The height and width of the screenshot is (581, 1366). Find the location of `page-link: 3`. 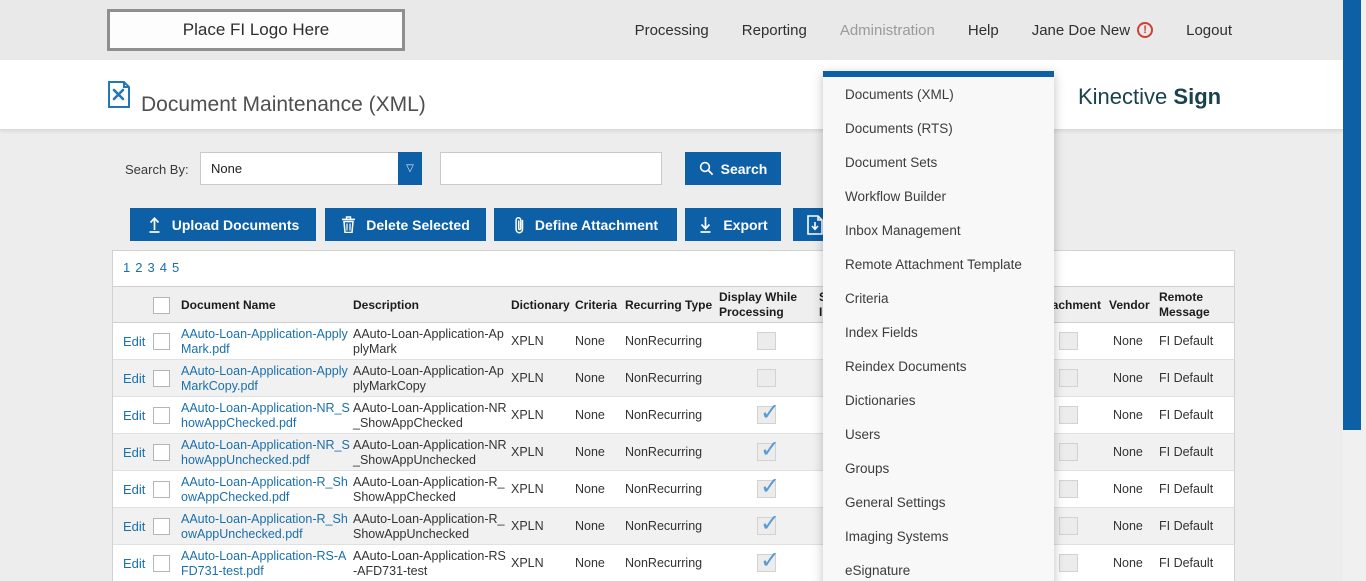

page-link: 3 is located at coordinates (151, 267).